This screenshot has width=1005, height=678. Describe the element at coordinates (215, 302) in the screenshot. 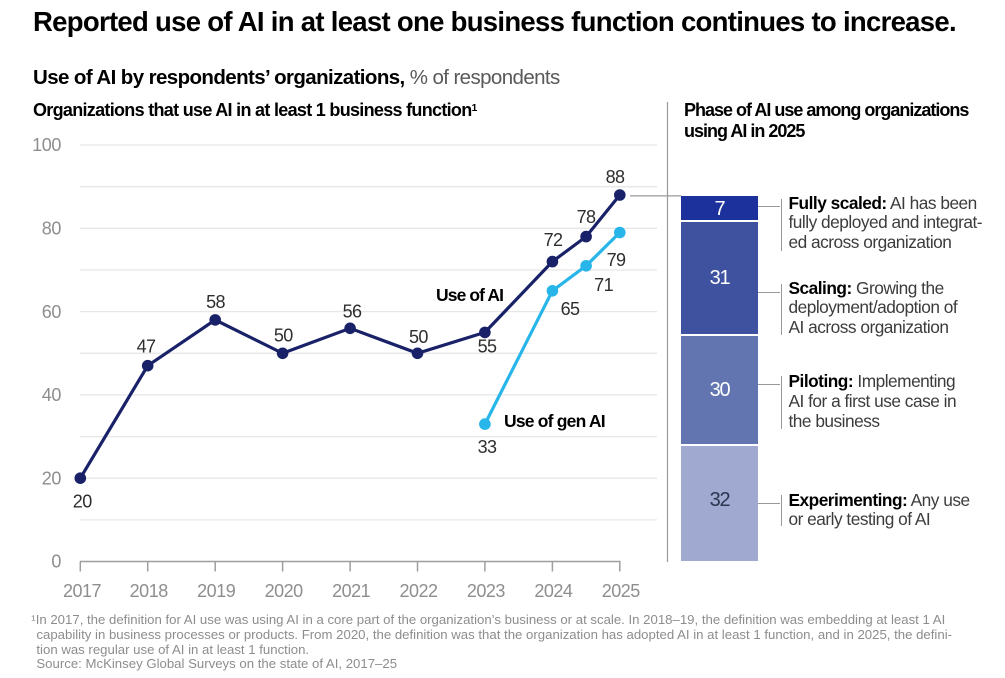

I see `svg-text: 58` at that location.